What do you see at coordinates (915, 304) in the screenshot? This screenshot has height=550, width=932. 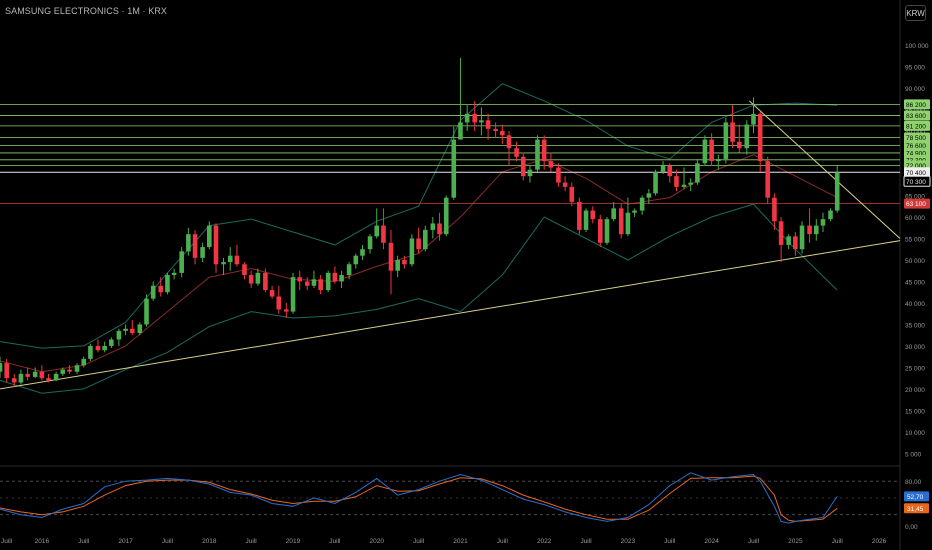 I see `y-tick-label: 40 000` at bounding box center [915, 304].